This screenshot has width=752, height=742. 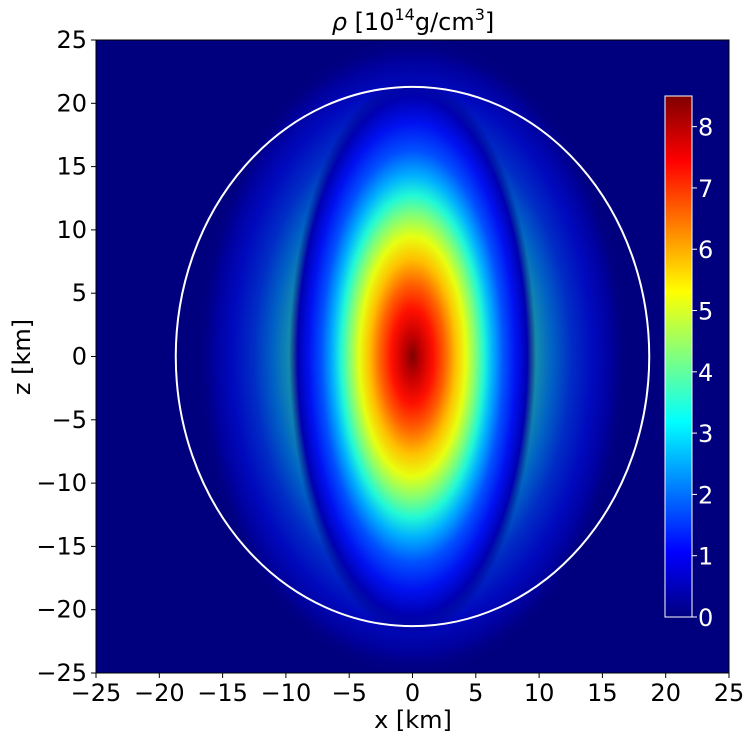 What do you see at coordinates (61, 546) in the screenshot?
I see `y-tick-label: −15` at bounding box center [61, 546].